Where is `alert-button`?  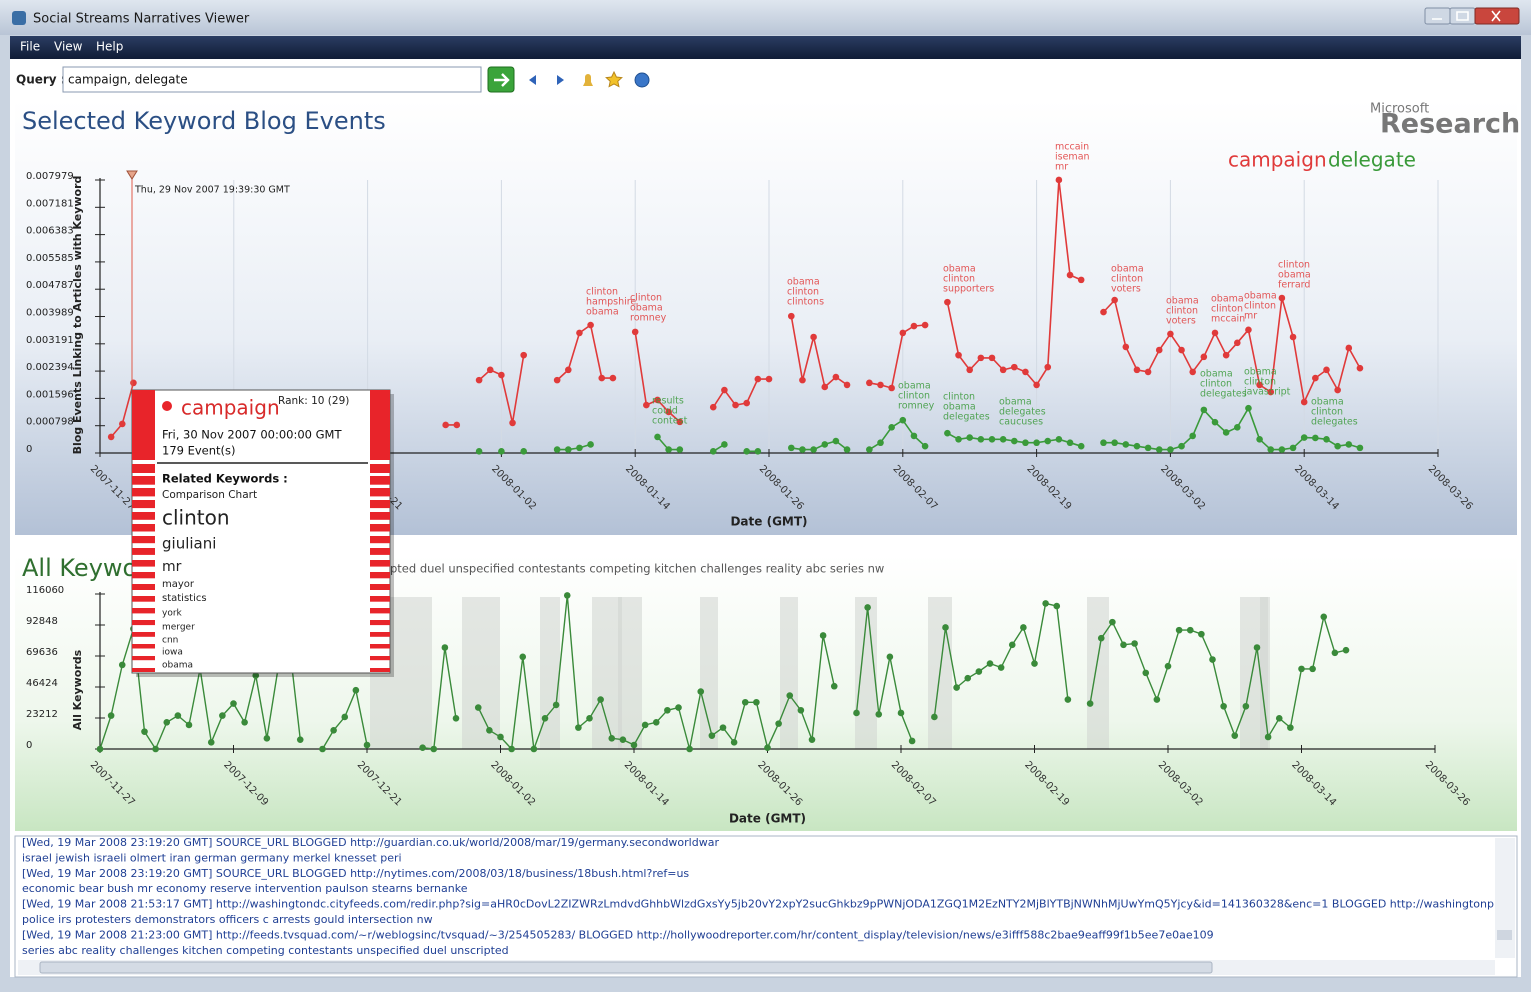
alert-button is located at coordinates (588, 80).